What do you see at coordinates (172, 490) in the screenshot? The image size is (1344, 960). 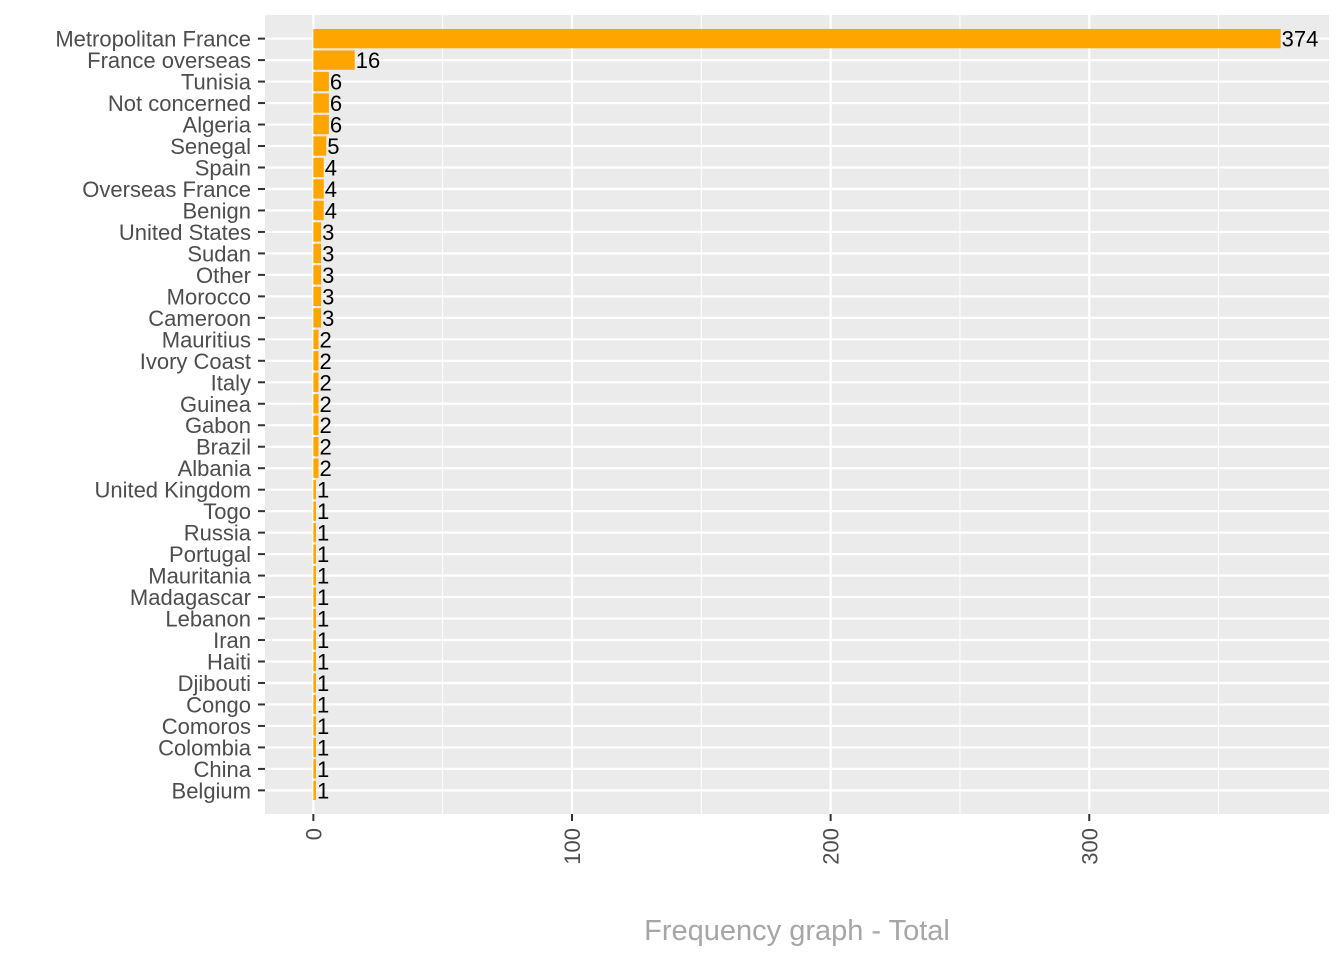 I see `y-tick-label: United Kingdom` at bounding box center [172, 490].